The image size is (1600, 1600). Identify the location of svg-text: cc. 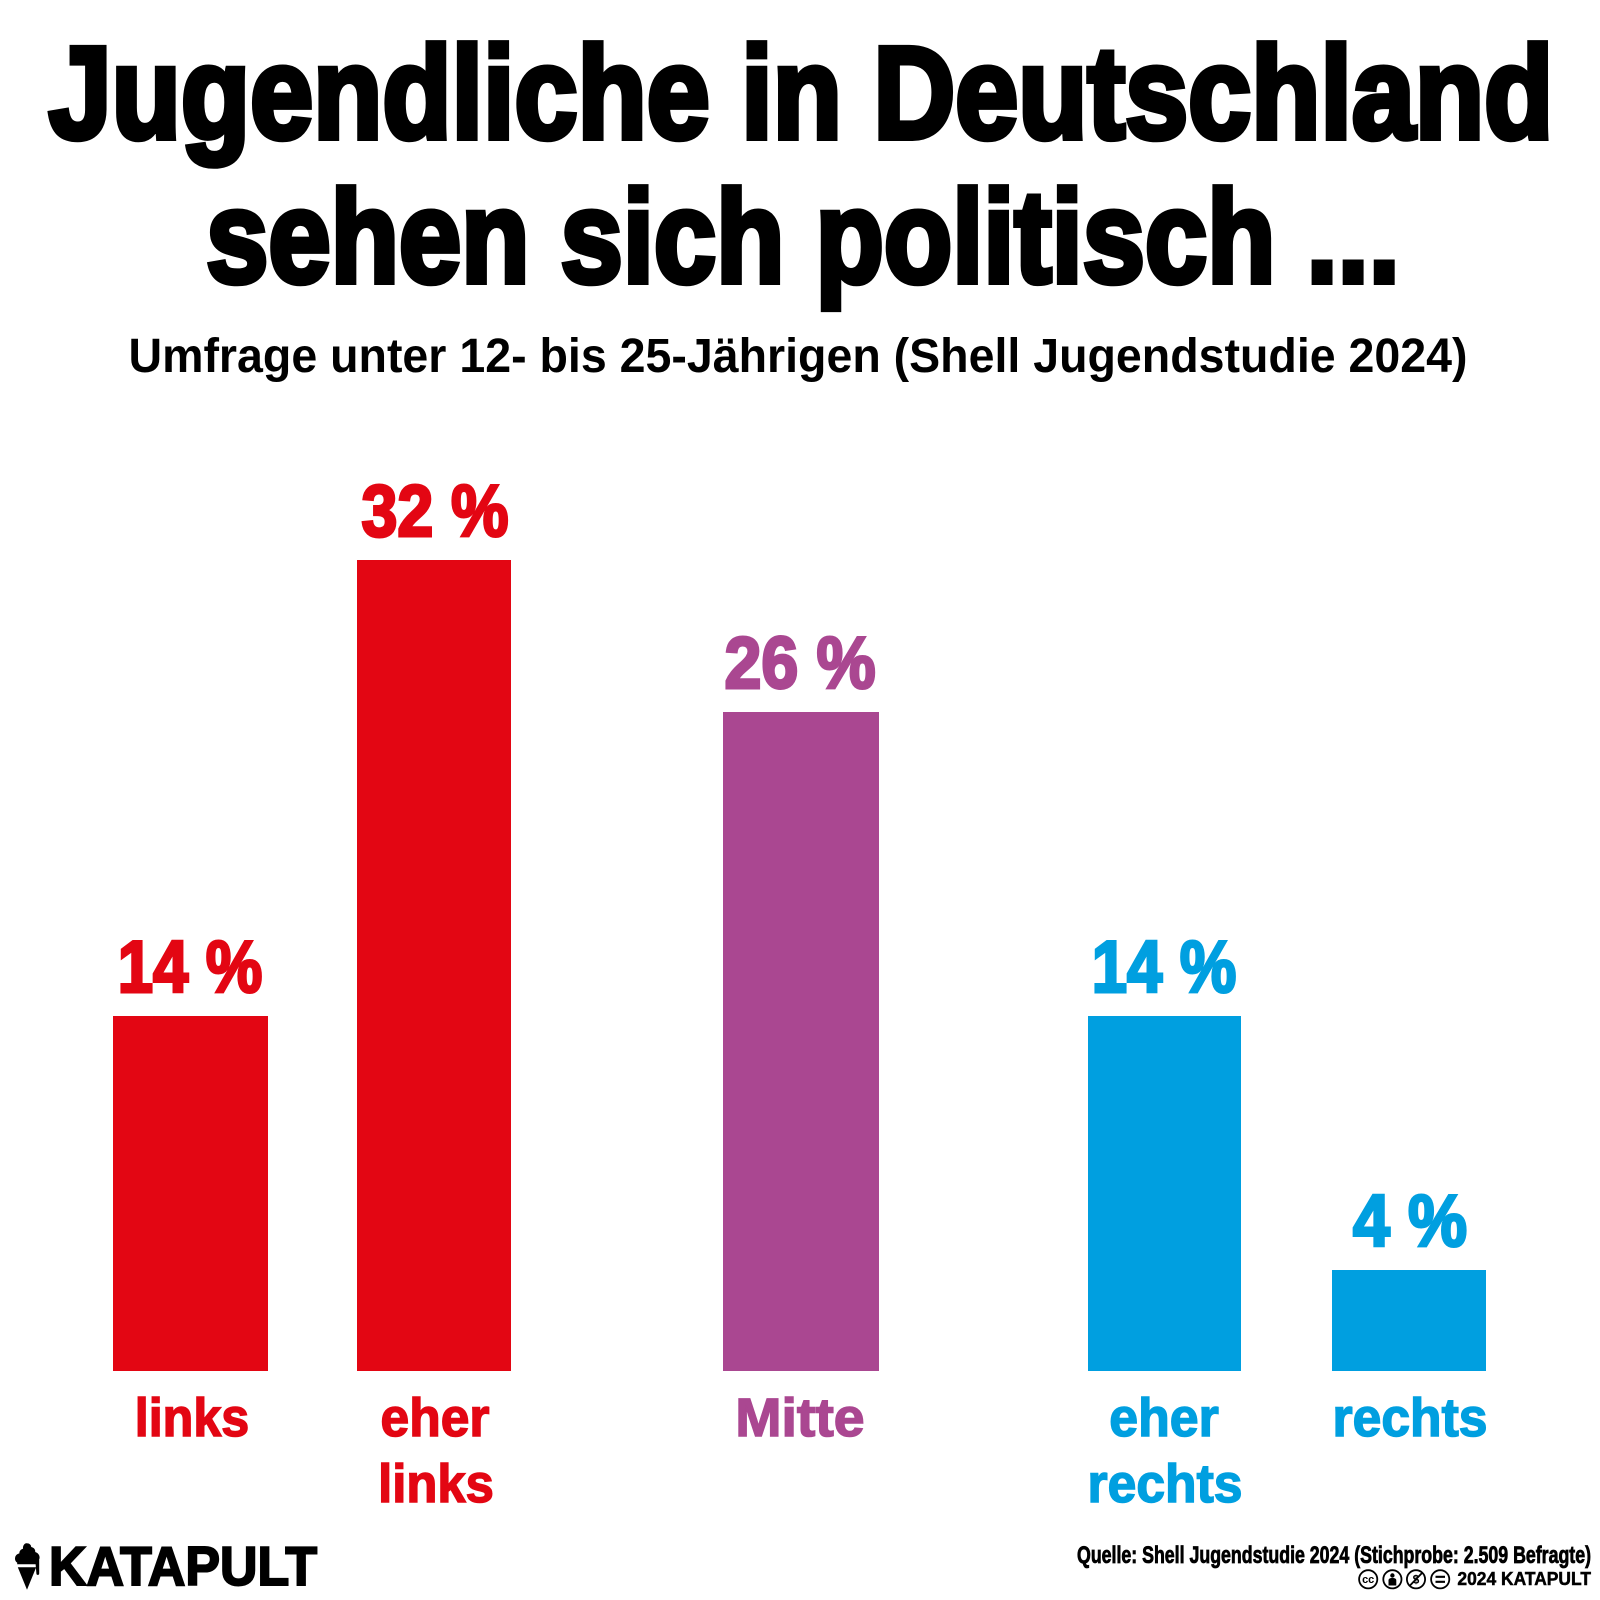
(1368, 1580).